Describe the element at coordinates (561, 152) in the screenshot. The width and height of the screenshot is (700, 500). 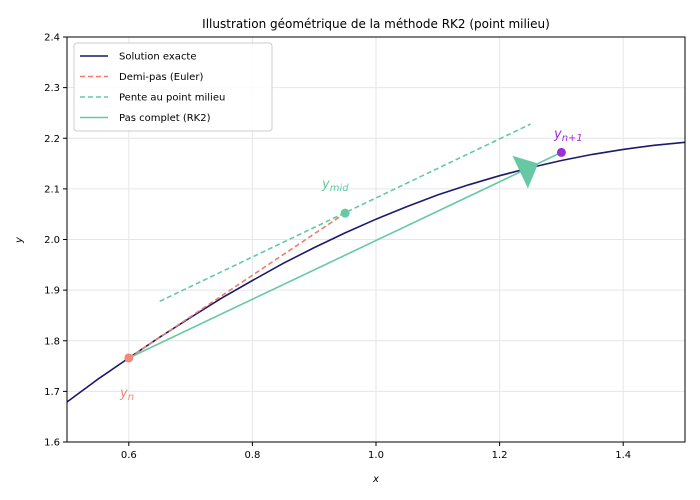
I see `point-yn1` at that location.